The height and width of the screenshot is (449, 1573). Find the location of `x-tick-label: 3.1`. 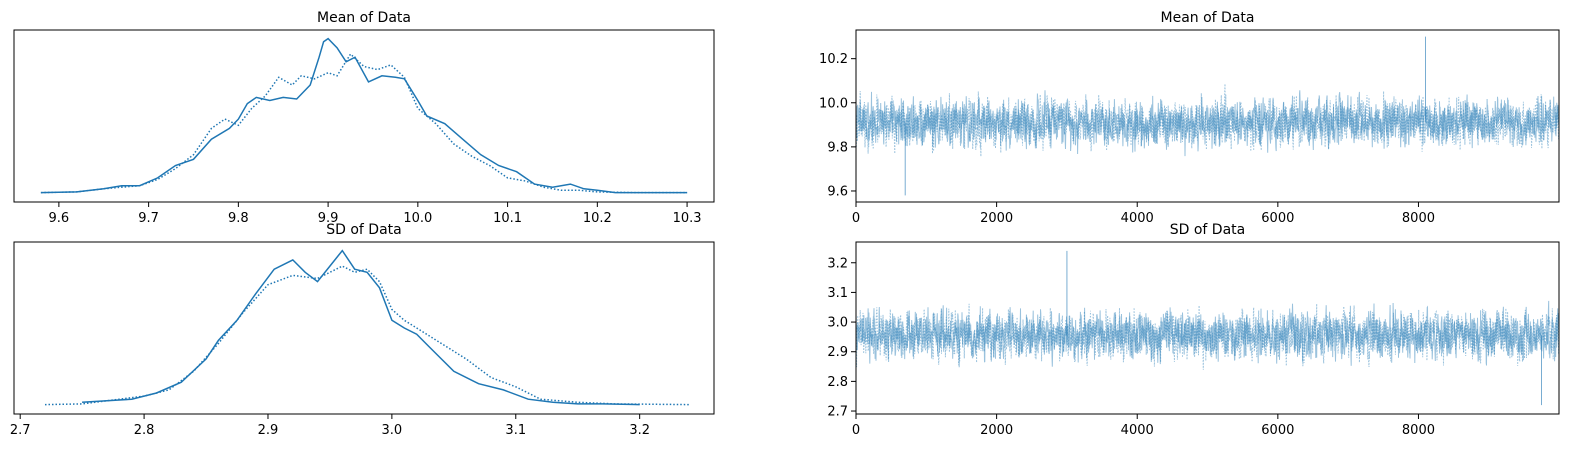

x-tick-label: 3.1 is located at coordinates (515, 430).